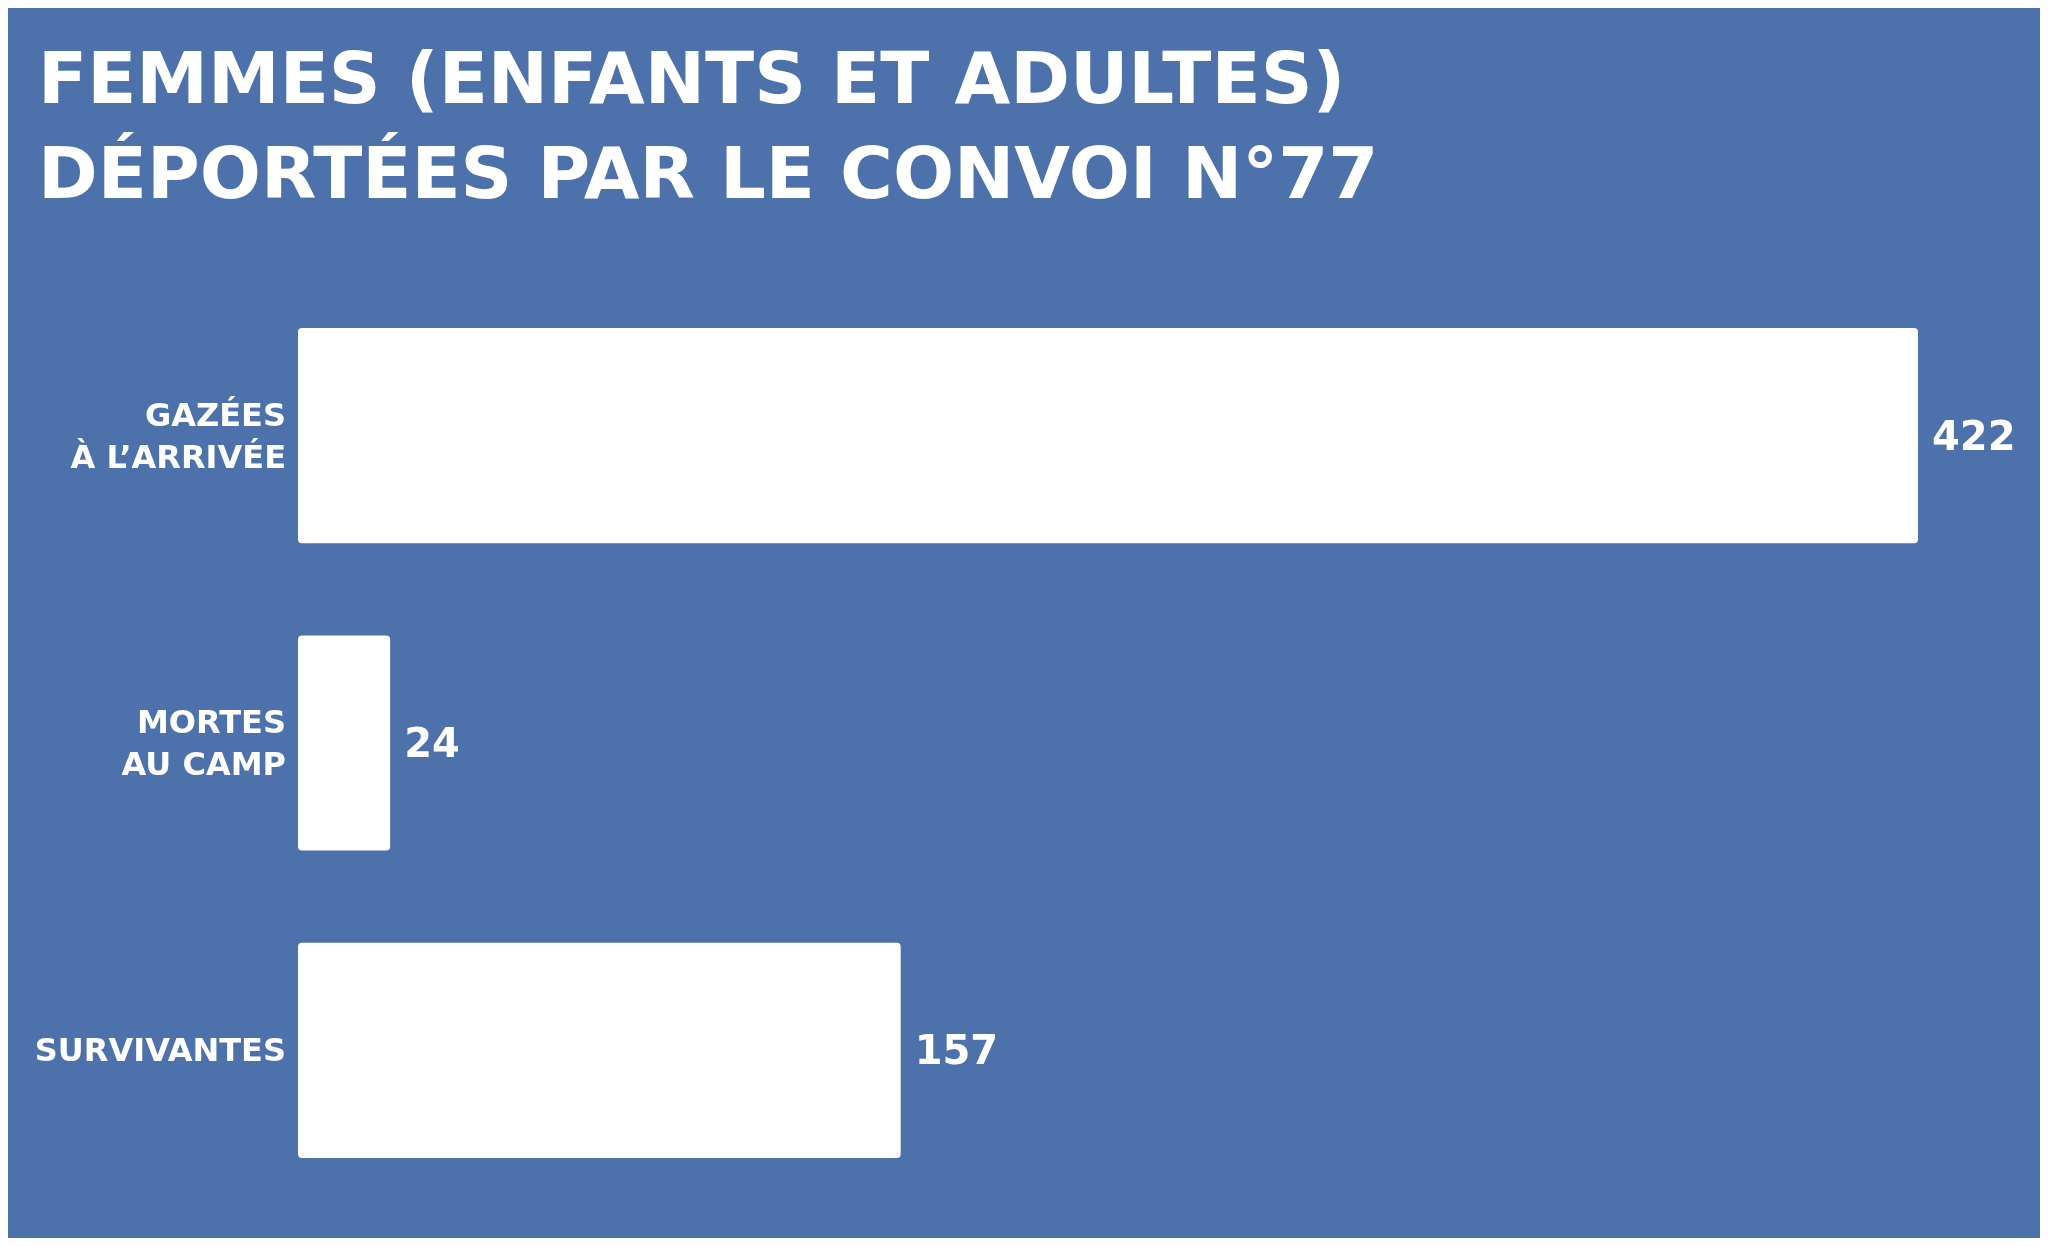 The height and width of the screenshot is (1246, 2048). What do you see at coordinates (203, 743) in the screenshot?
I see `y-tick-label: MORTES AU CAMP` at bounding box center [203, 743].